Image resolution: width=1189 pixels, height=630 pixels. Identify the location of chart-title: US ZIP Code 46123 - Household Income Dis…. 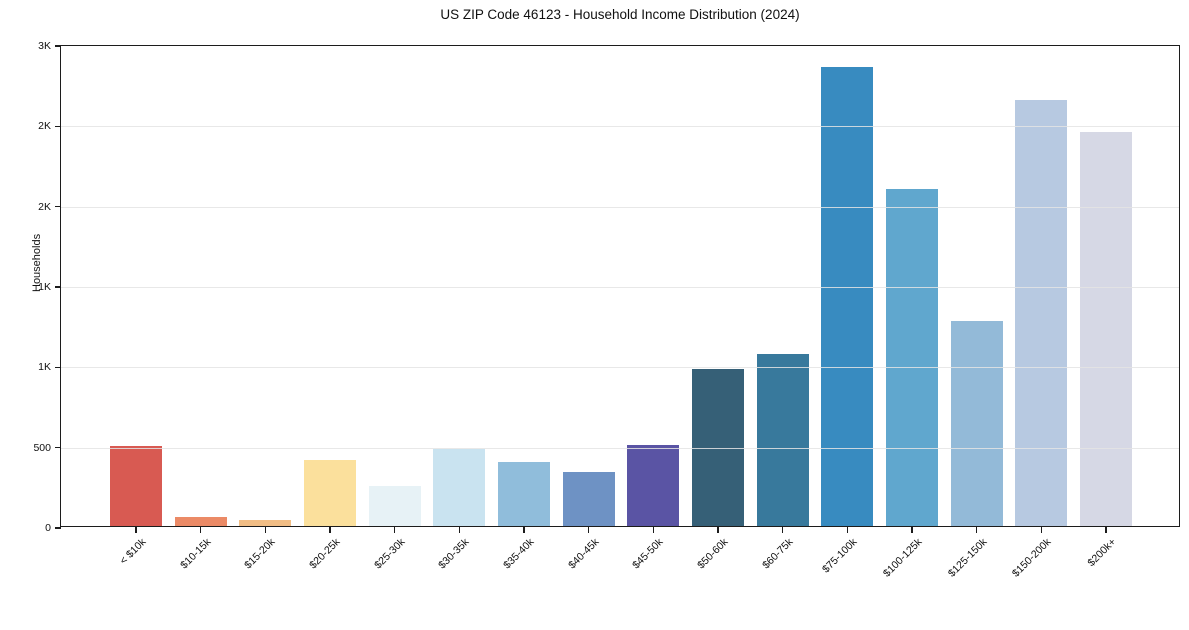
(620, 14).